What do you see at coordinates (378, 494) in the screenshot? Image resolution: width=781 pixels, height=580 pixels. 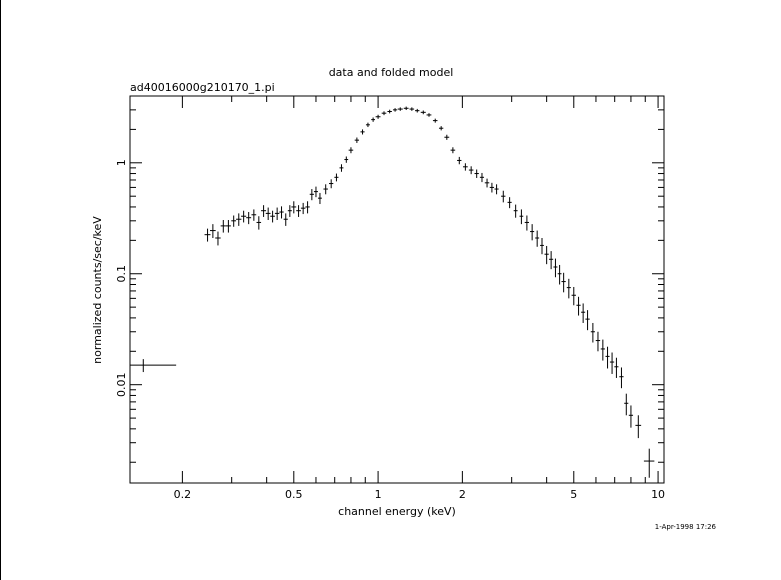 I see `x-tick-label: 1` at bounding box center [378, 494].